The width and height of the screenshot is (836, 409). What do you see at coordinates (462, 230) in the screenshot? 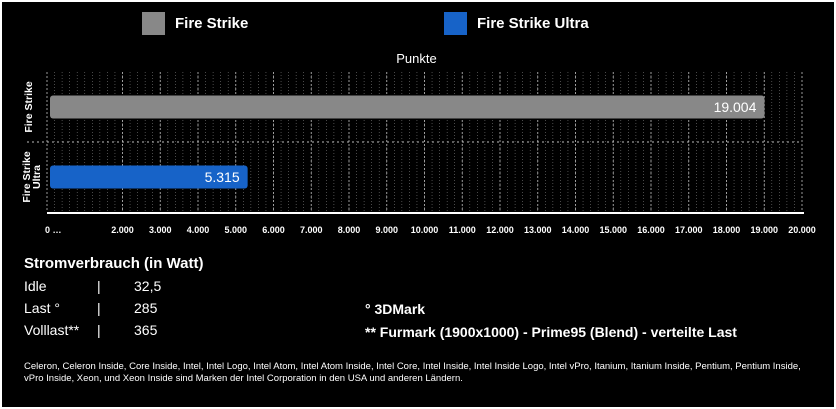
I see `x-tick-label: 11.000` at bounding box center [462, 230].